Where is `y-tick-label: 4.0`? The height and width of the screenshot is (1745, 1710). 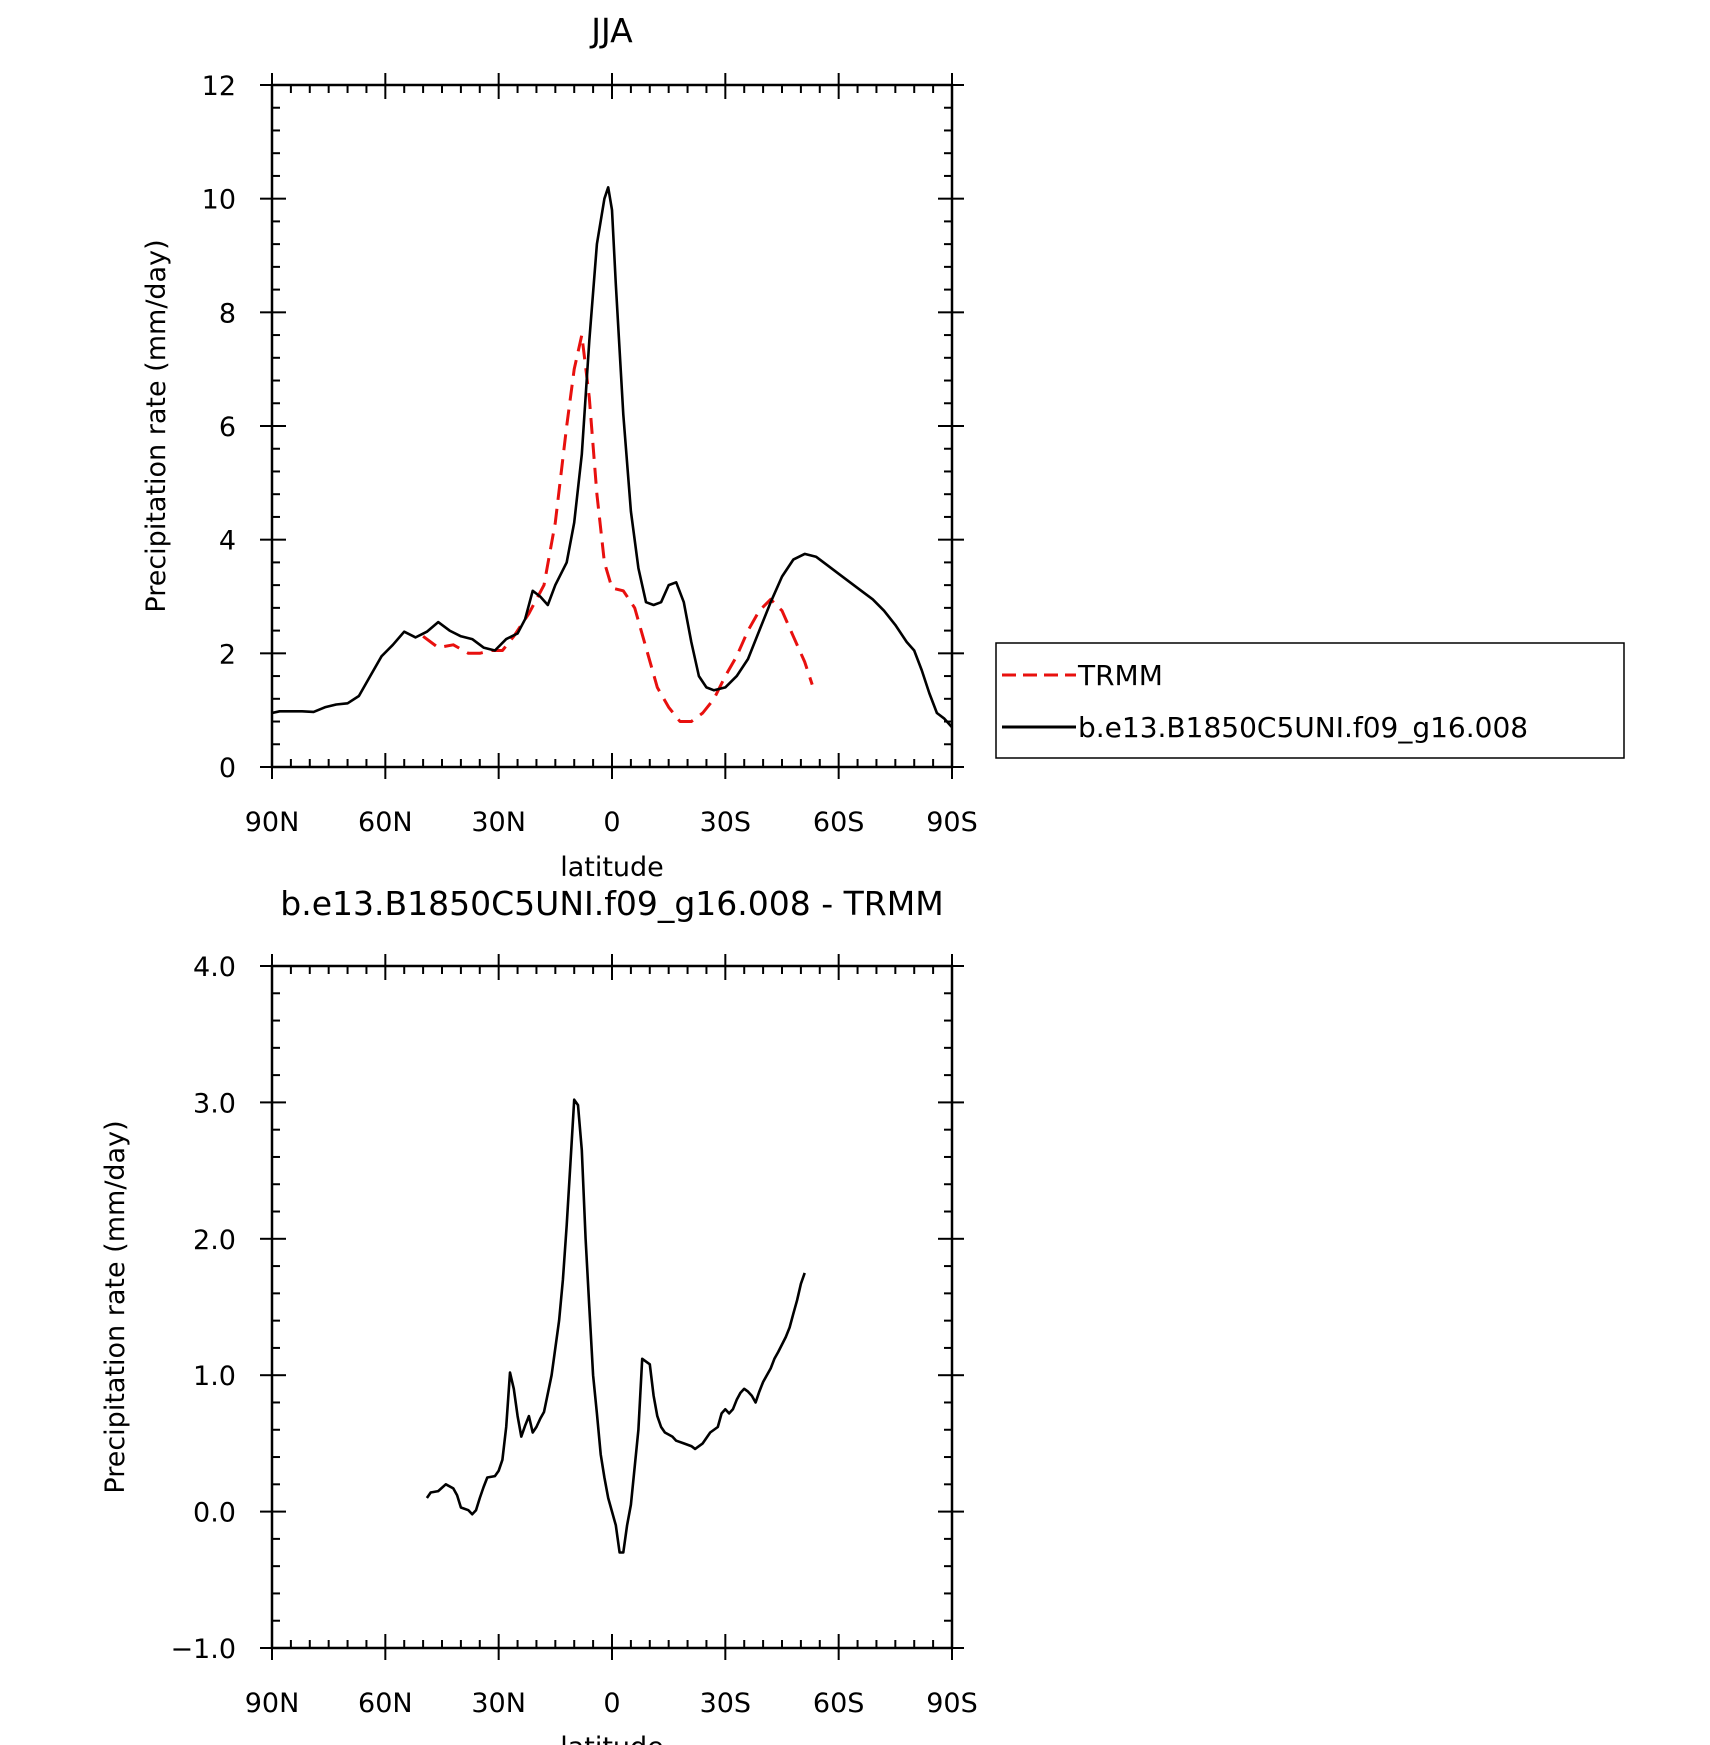
y-tick-label: 4.0 is located at coordinates (214, 967).